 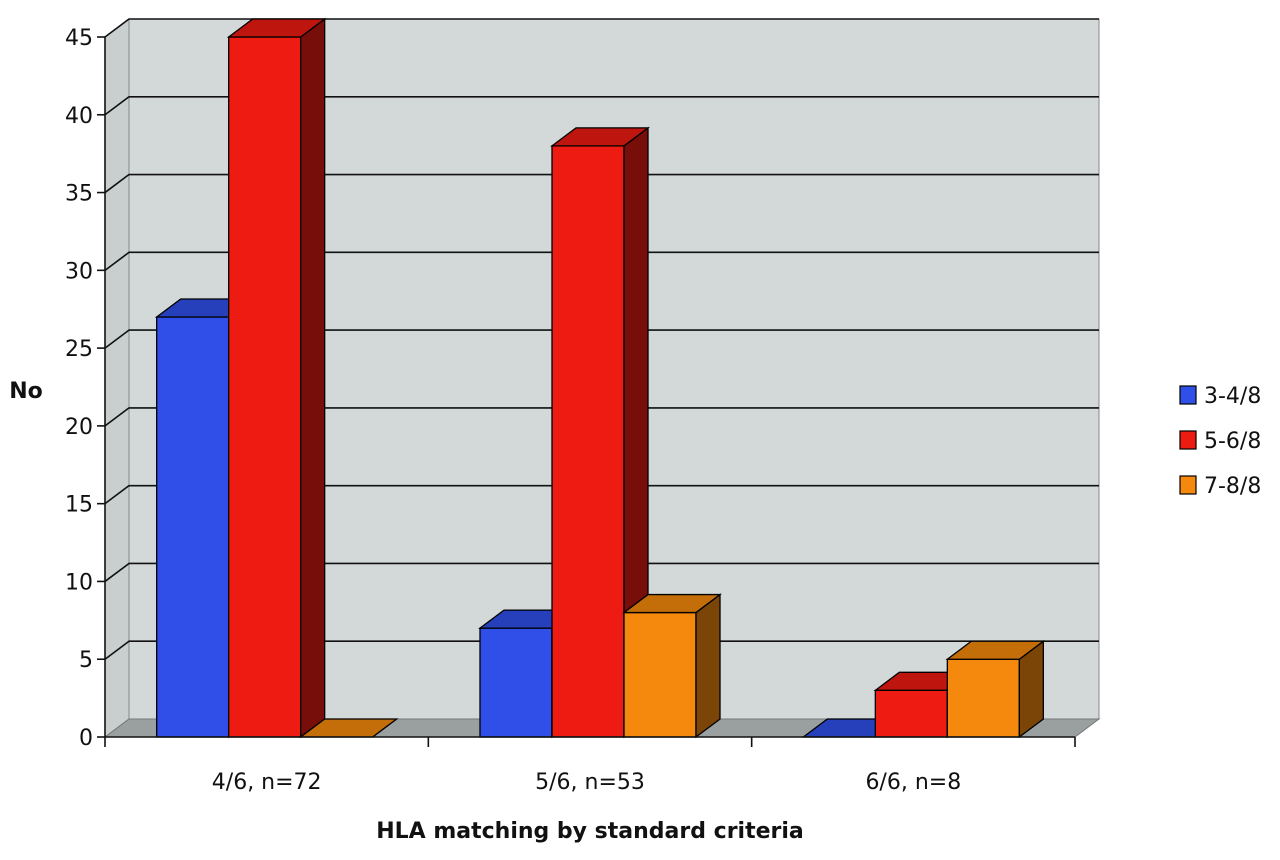 What do you see at coordinates (267, 782) in the screenshot?
I see `x-tick-label: 4/6, n=72` at bounding box center [267, 782].